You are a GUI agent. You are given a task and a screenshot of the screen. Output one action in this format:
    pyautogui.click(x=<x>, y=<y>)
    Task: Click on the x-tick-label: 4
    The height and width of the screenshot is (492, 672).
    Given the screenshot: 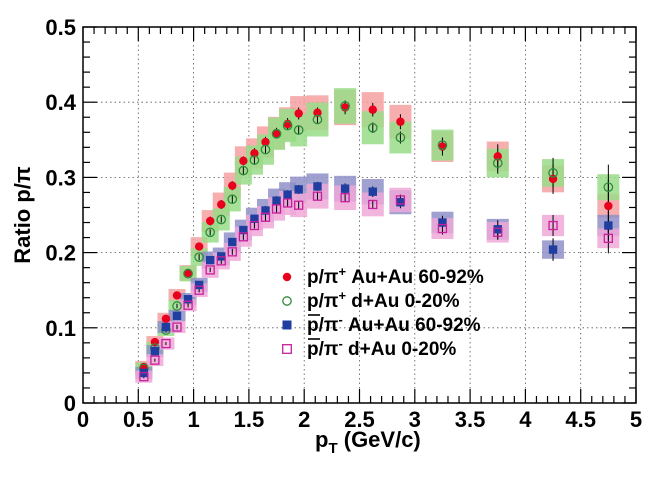 What is the action you would take?
    pyautogui.click(x=525, y=419)
    